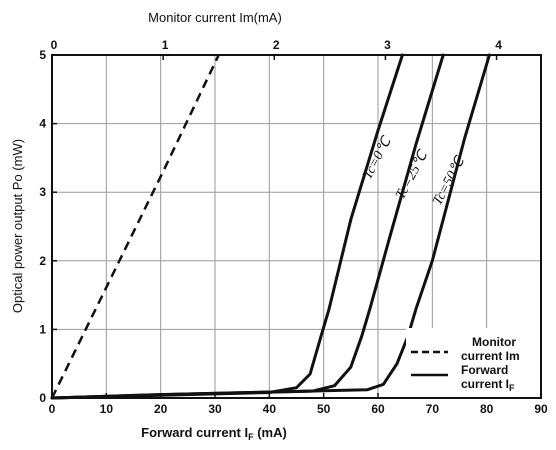 The width and height of the screenshot is (556, 450). Describe the element at coordinates (42, 124) in the screenshot. I see `y-tick-label: 4` at that location.